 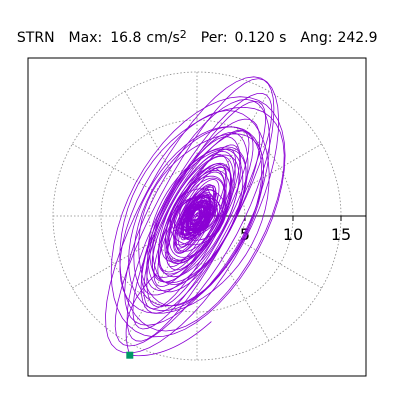 I want to click on max-unit: cm/s, so click(x=163, y=38).